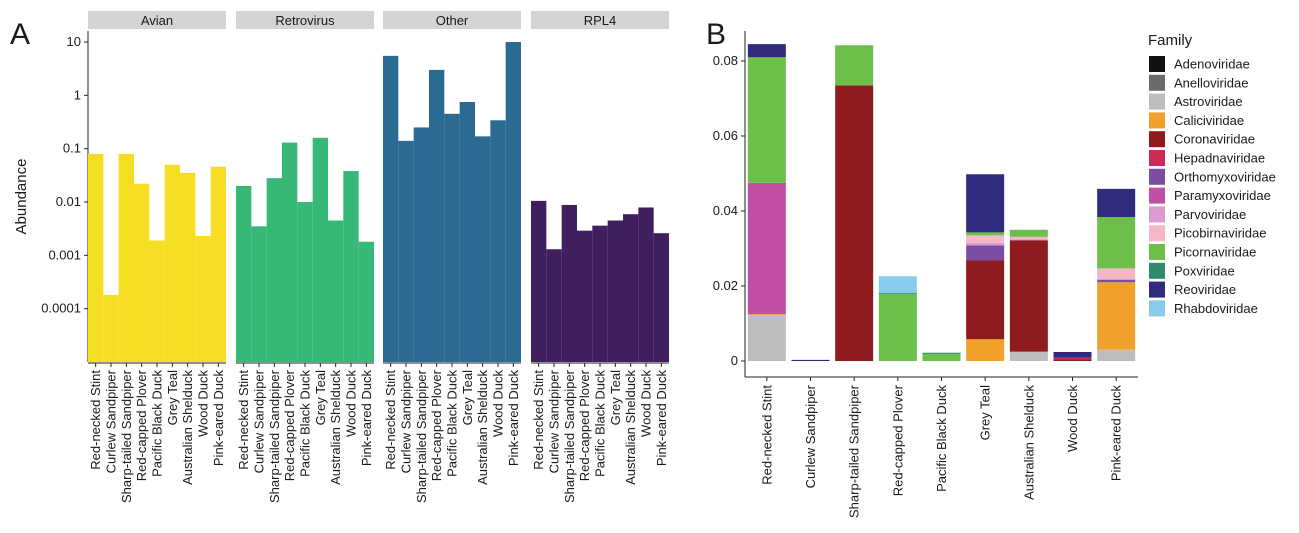 The height and width of the screenshot is (533, 1299). I want to click on legend-label: Poxviridae, so click(1204, 270).